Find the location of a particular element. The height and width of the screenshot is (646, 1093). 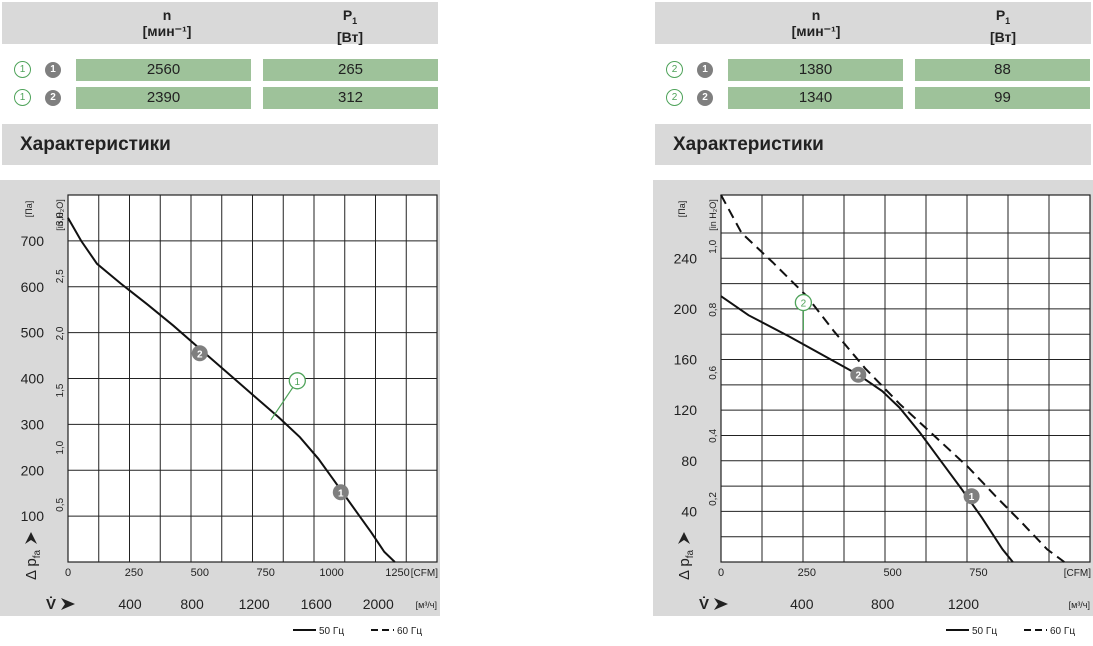

speed-unit: [мин⁻¹] is located at coordinates (167, 31).